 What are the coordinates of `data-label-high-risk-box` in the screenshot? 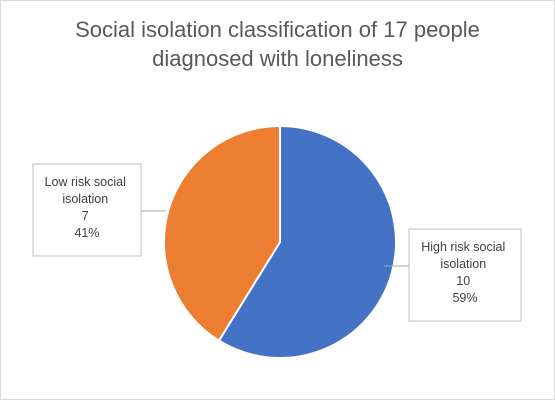 It's located at (465, 275).